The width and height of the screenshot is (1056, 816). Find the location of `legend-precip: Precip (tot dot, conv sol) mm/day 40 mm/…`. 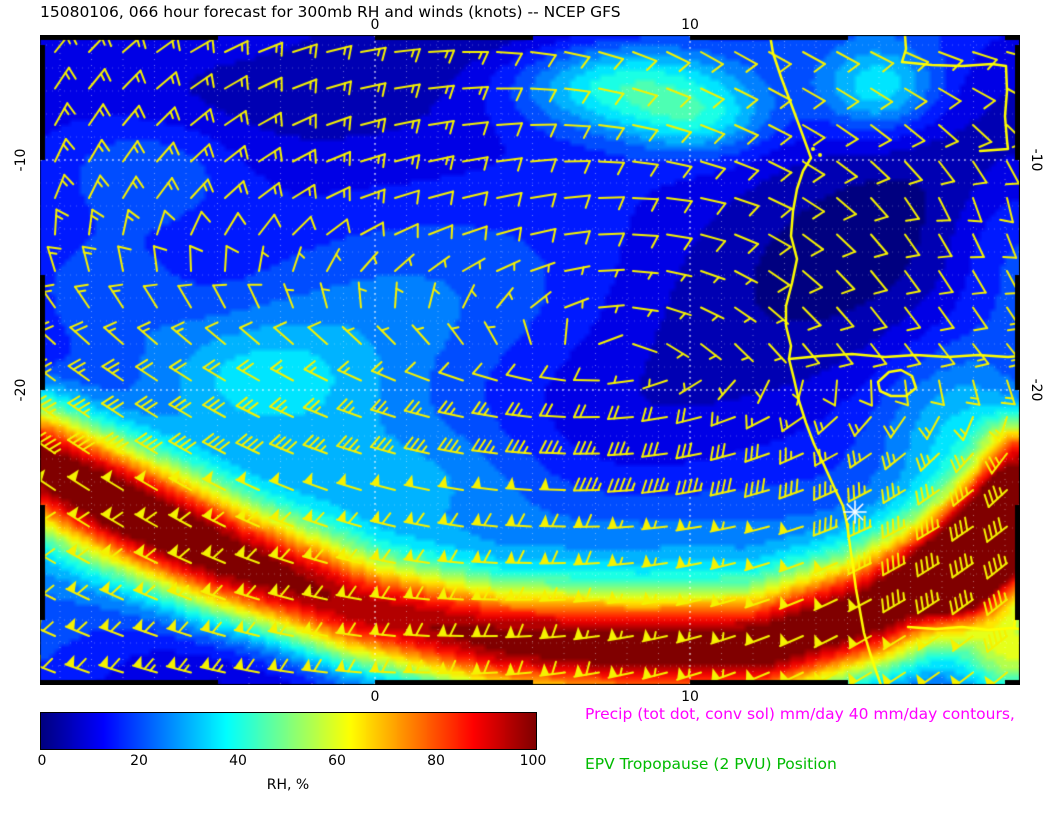

legend-precip: Precip (tot dot, conv sol) mm/day 40 mm/… is located at coordinates (800, 714).